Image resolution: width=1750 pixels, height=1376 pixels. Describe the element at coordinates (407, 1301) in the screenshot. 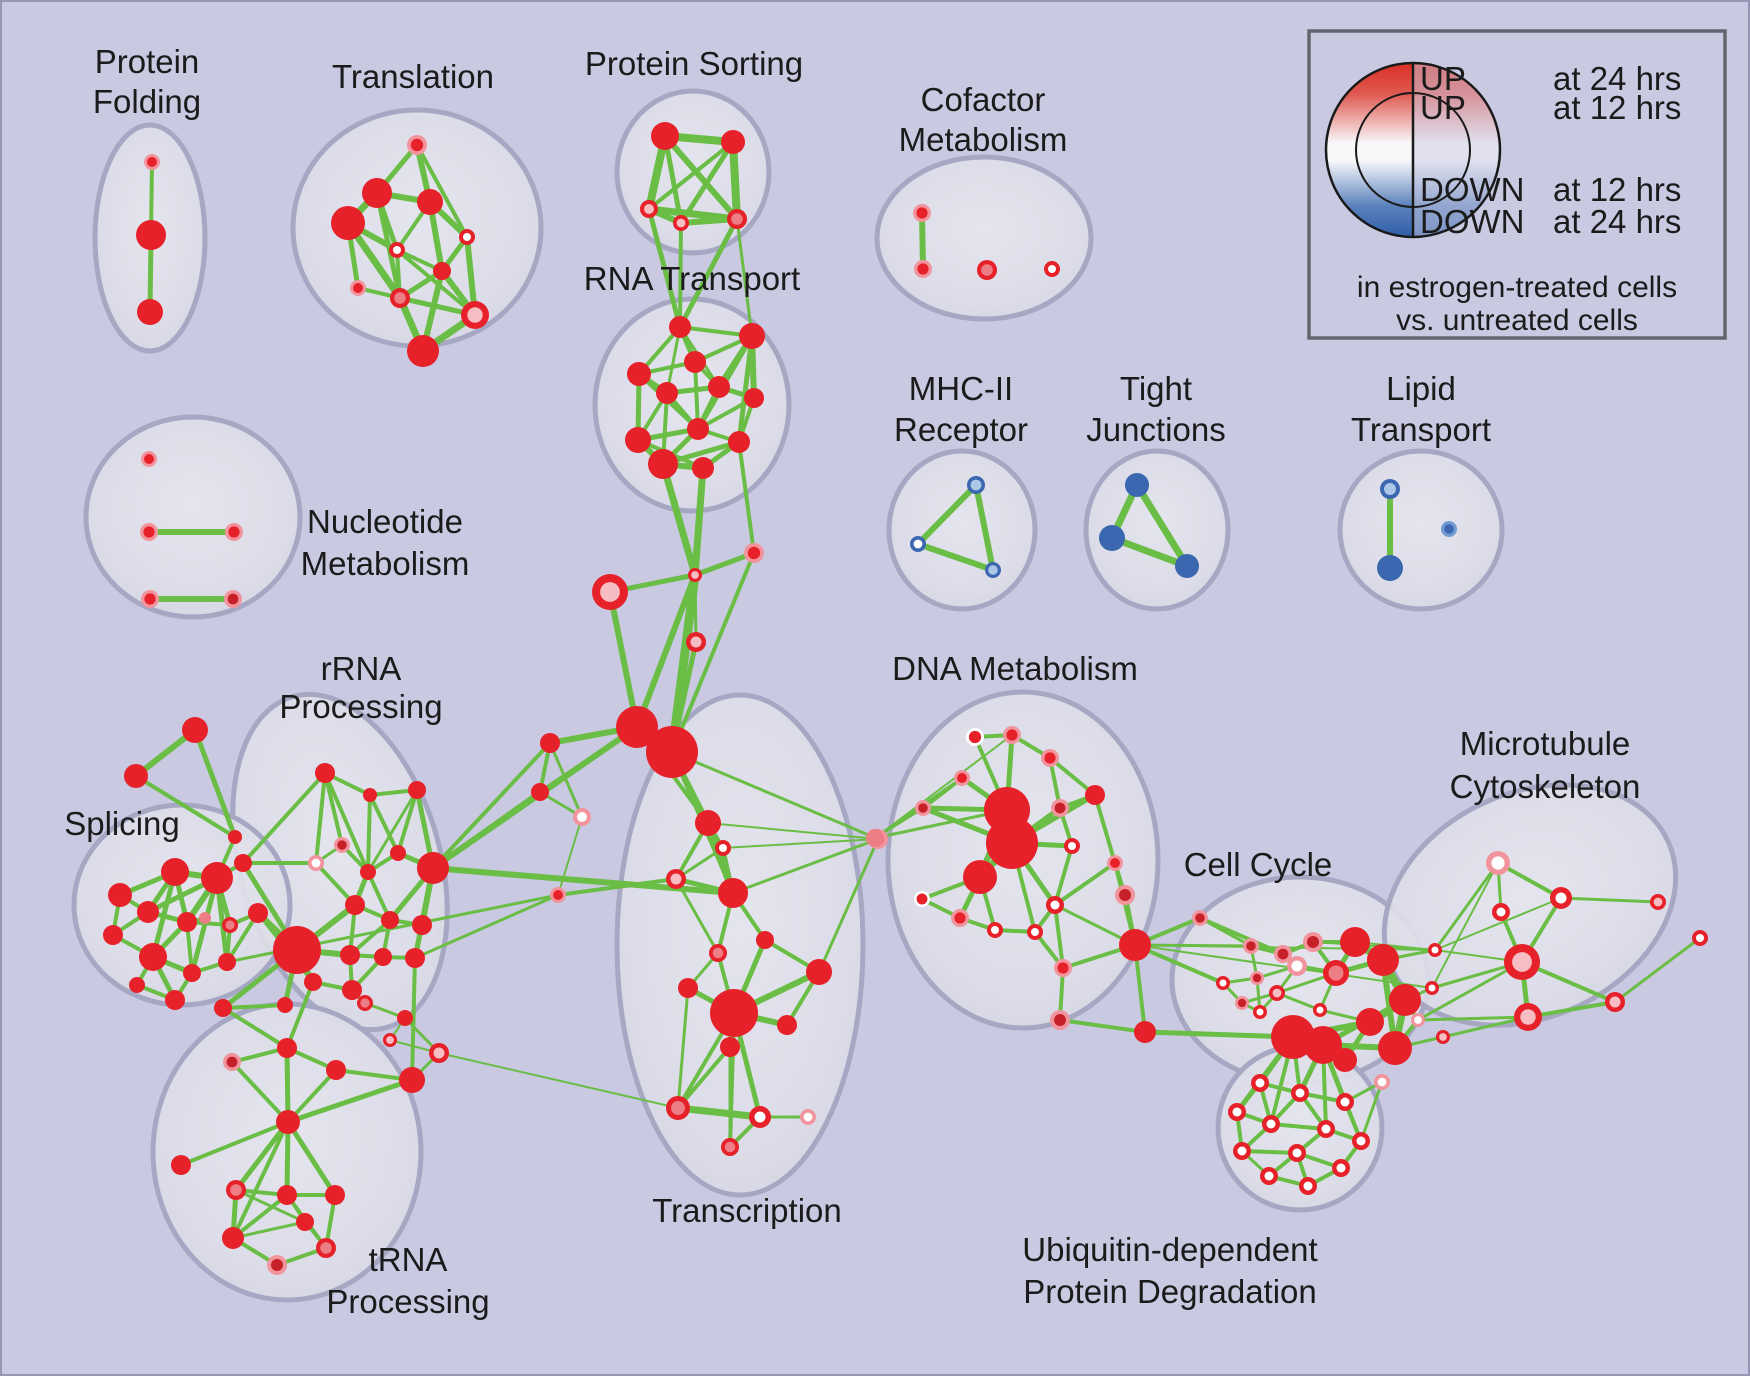

I see `cluster-label-trna-processing: Processing` at that location.